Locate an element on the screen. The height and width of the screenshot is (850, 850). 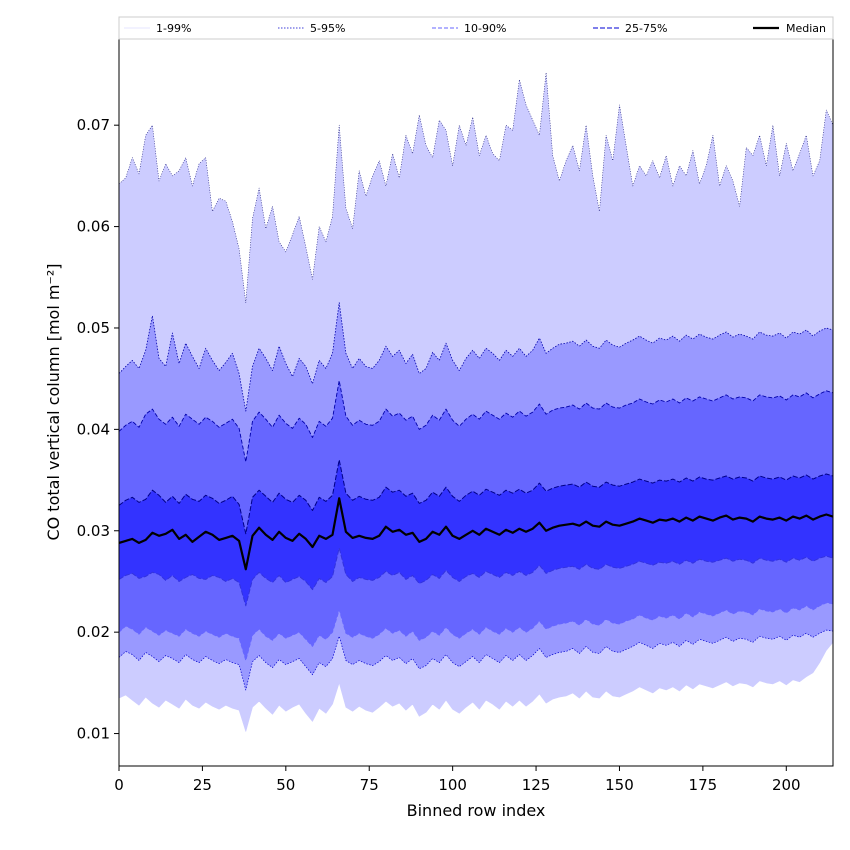
x-tick-label: 200 is located at coordinates (786, 785).